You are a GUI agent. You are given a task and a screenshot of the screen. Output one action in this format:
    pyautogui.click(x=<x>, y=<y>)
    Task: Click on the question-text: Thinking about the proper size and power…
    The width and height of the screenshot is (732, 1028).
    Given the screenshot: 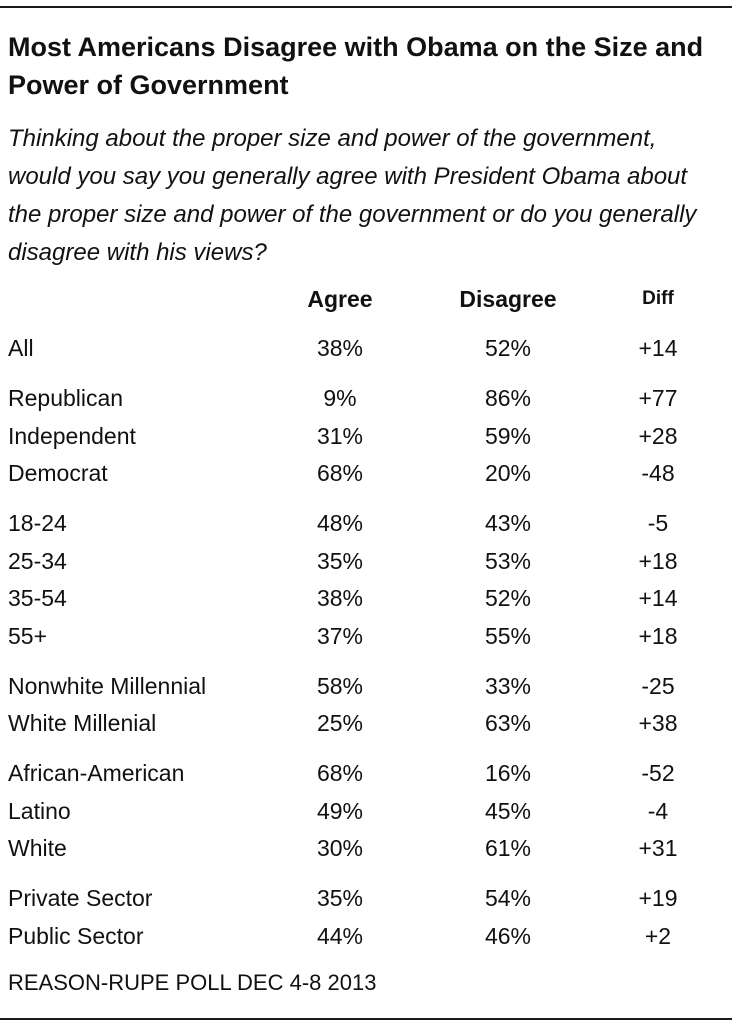 What is the action you would take?
    pyautogui.click(x=352, y=195)
    